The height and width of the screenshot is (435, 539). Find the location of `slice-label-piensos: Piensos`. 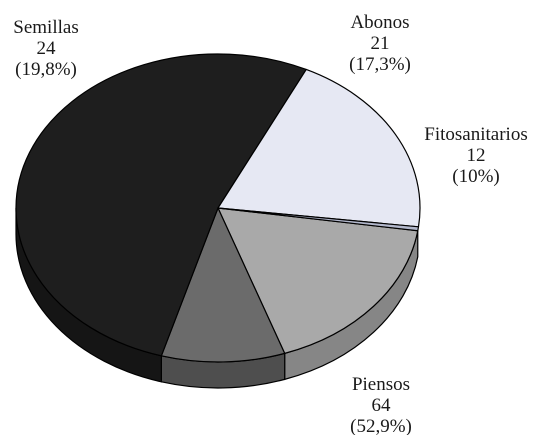

slice-label-piensos: Piensos is located at coordinates (381, 384).